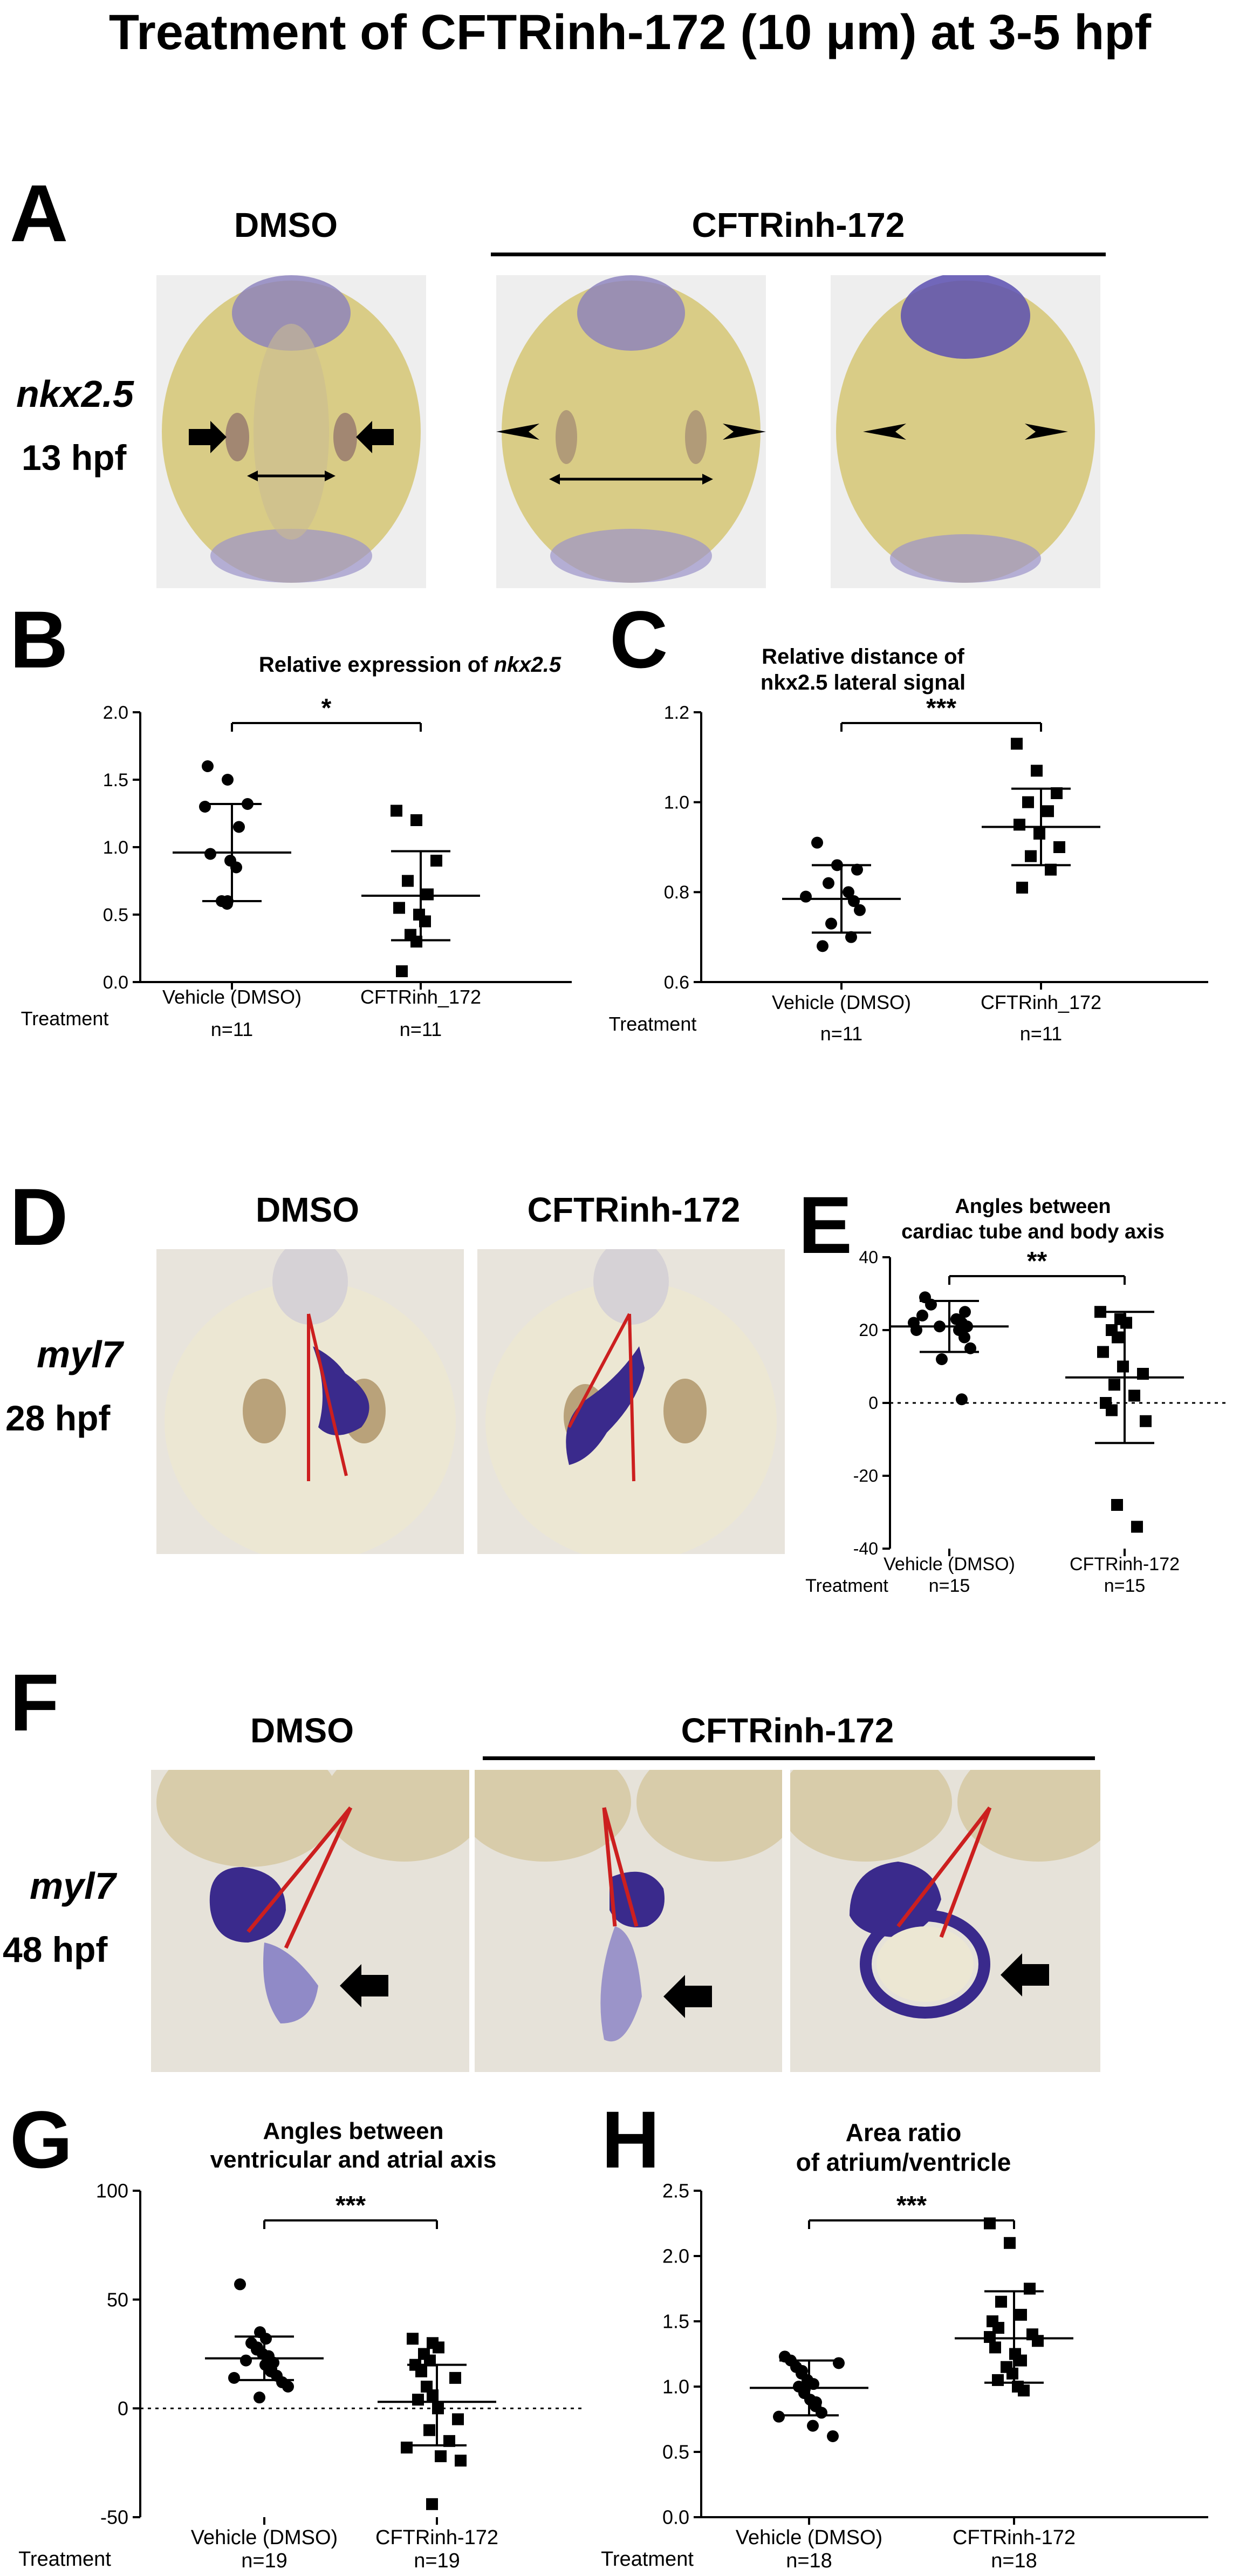 This screenshot has height=2576, width=1260. I want to click on panel-c-title-line1: Relative distance of, so click(863, 657).